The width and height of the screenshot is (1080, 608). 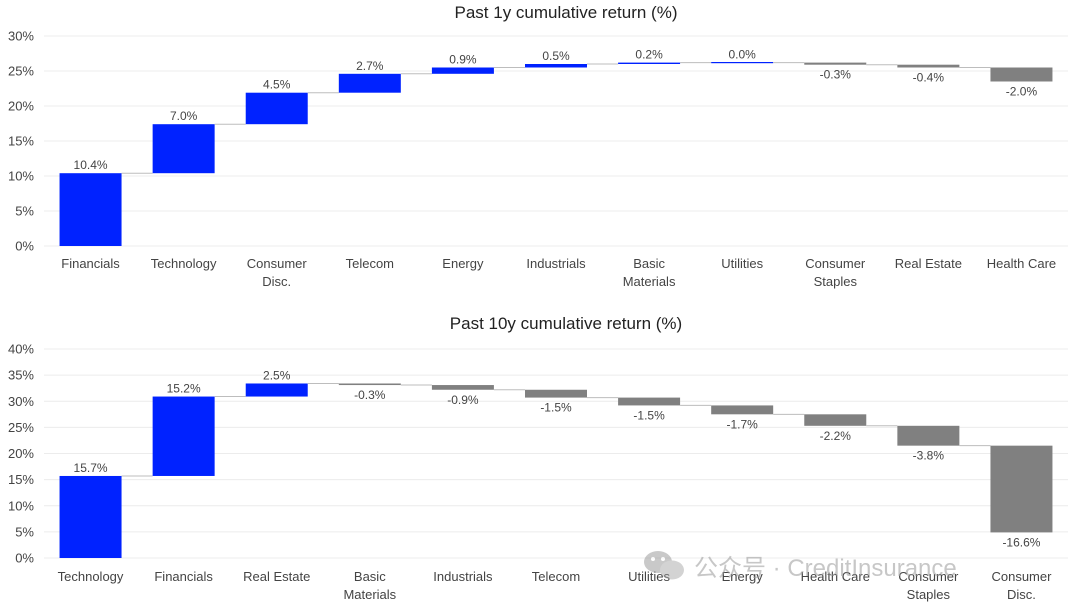 I want to click on chart-2-data-label: -0.3%, so click(x=370, y=395).